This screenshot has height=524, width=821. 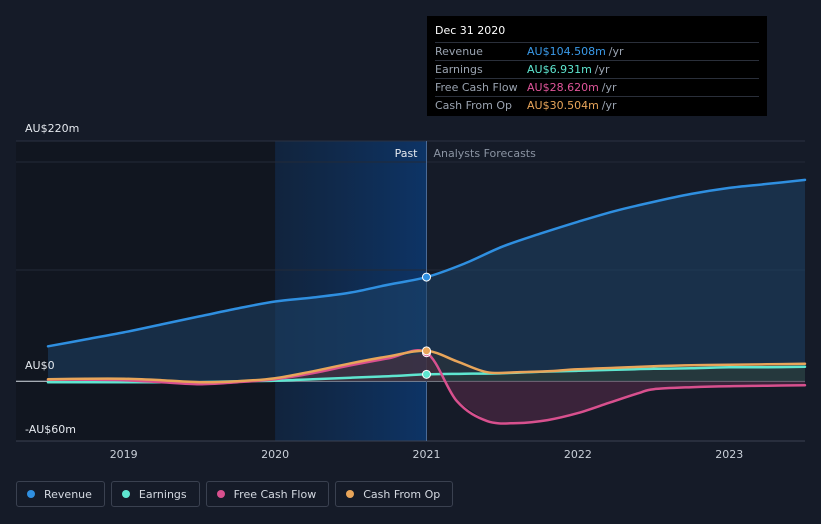 What do you see at coordinates (578, 454) in the screenshot?
I see `x-tick-label: 2022` at bounding box center [578, 454].